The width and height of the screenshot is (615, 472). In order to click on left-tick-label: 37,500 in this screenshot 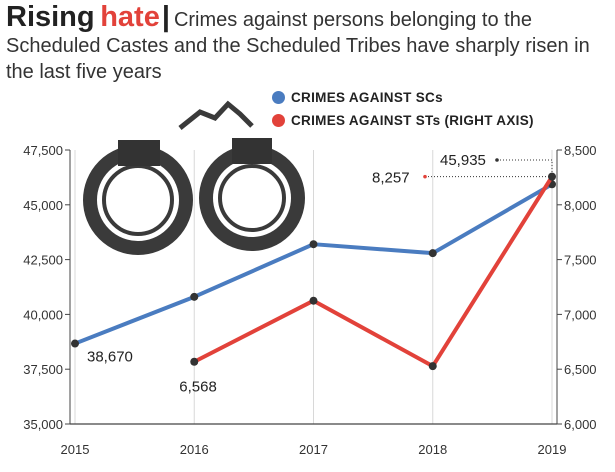, I will do `click(43, 369)`.